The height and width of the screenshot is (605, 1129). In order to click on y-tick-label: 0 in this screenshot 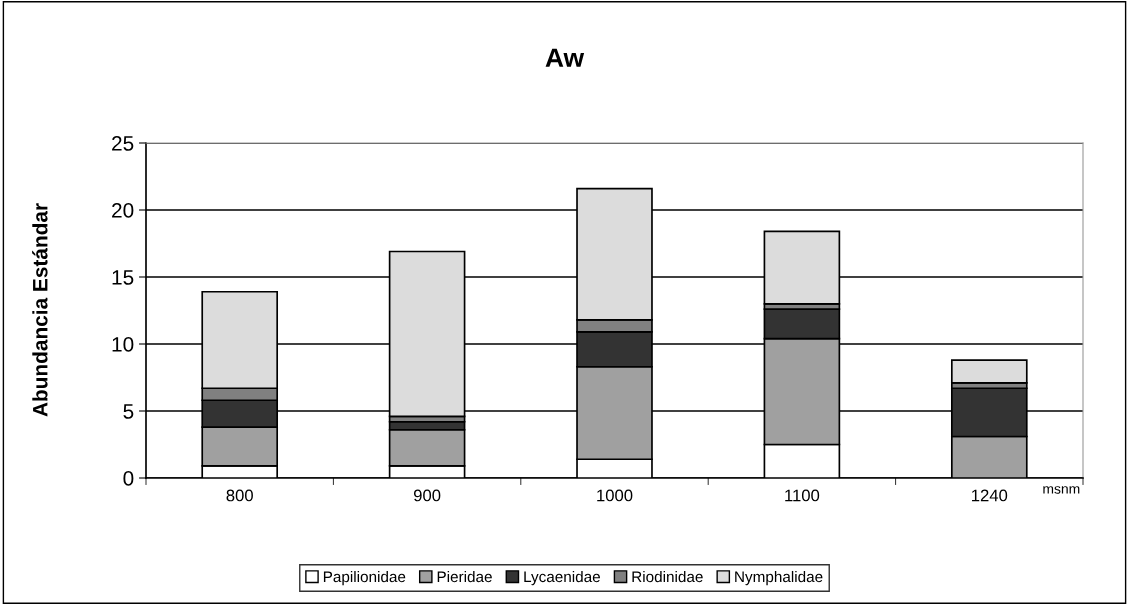, I will do `click(128, 478)`.